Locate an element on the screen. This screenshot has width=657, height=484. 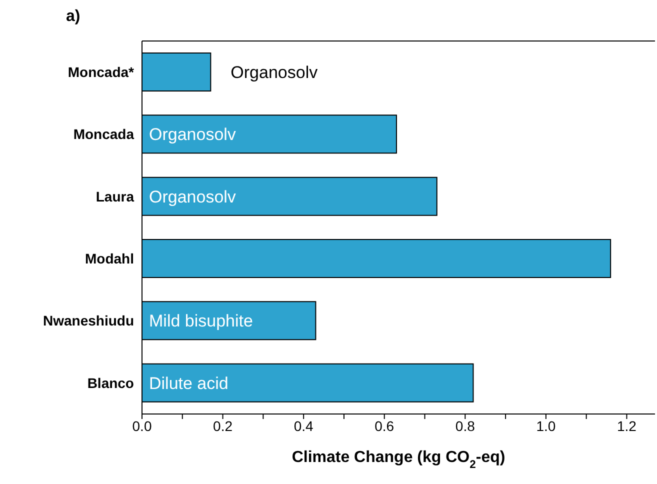
x-tick-label: 0.0 is located at coordinates (142, 426).